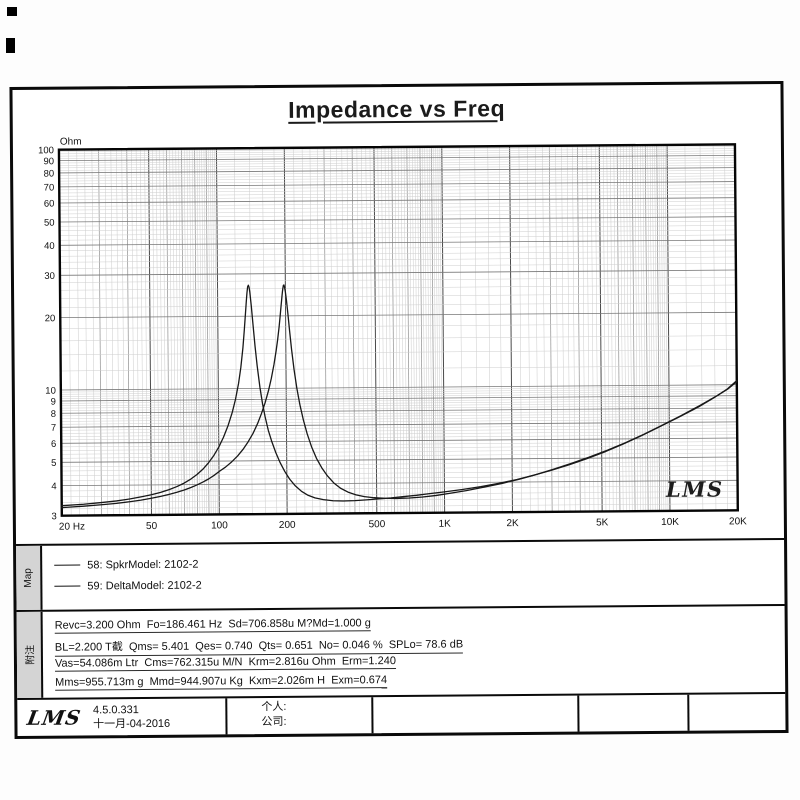  I want to click on notes-section-label-strip: 附注, so click(30, 655).